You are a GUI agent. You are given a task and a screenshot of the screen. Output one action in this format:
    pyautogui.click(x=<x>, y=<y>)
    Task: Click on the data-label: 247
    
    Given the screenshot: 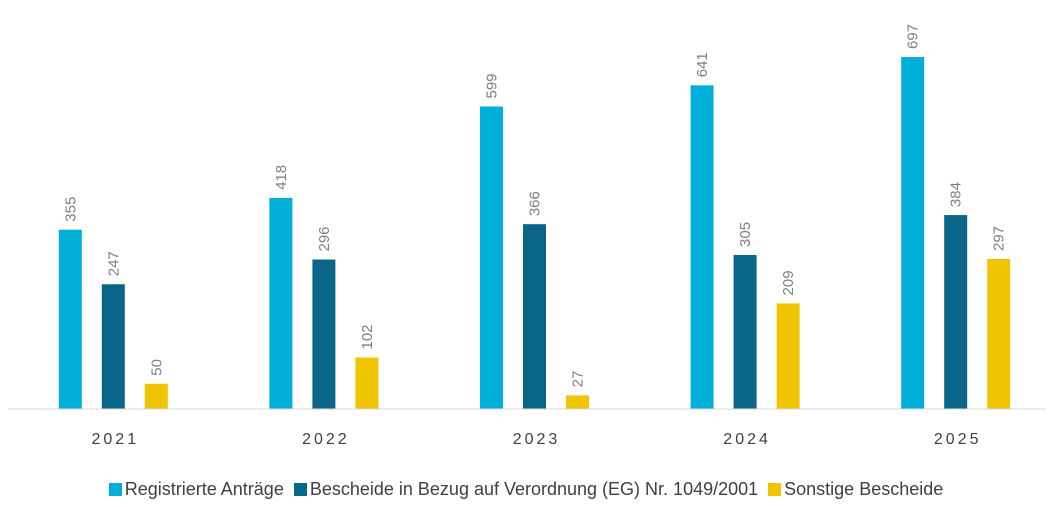 What is the action you would take?
    pyautogui.click(x=113, y=263)
    